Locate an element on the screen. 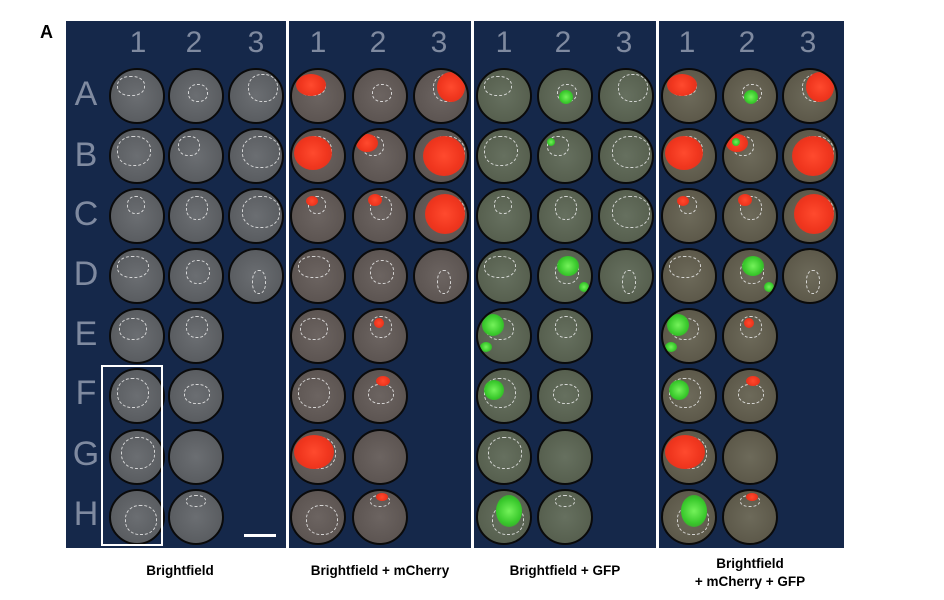  row-label-c: C is located at coordinates (86, 214).